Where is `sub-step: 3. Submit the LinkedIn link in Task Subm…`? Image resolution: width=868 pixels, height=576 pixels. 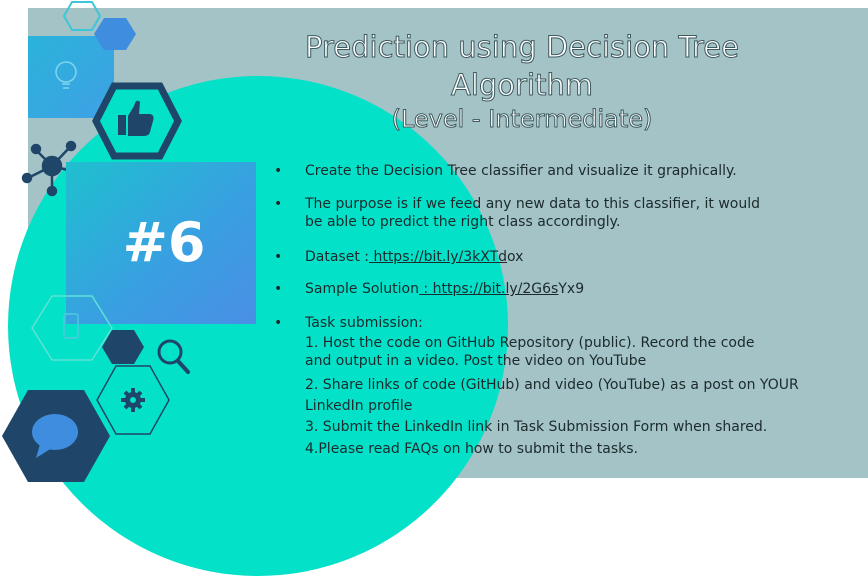 sub-step: 3. Submit the LinkedIn link in Task Subm… is located at coordinates (536, 427).